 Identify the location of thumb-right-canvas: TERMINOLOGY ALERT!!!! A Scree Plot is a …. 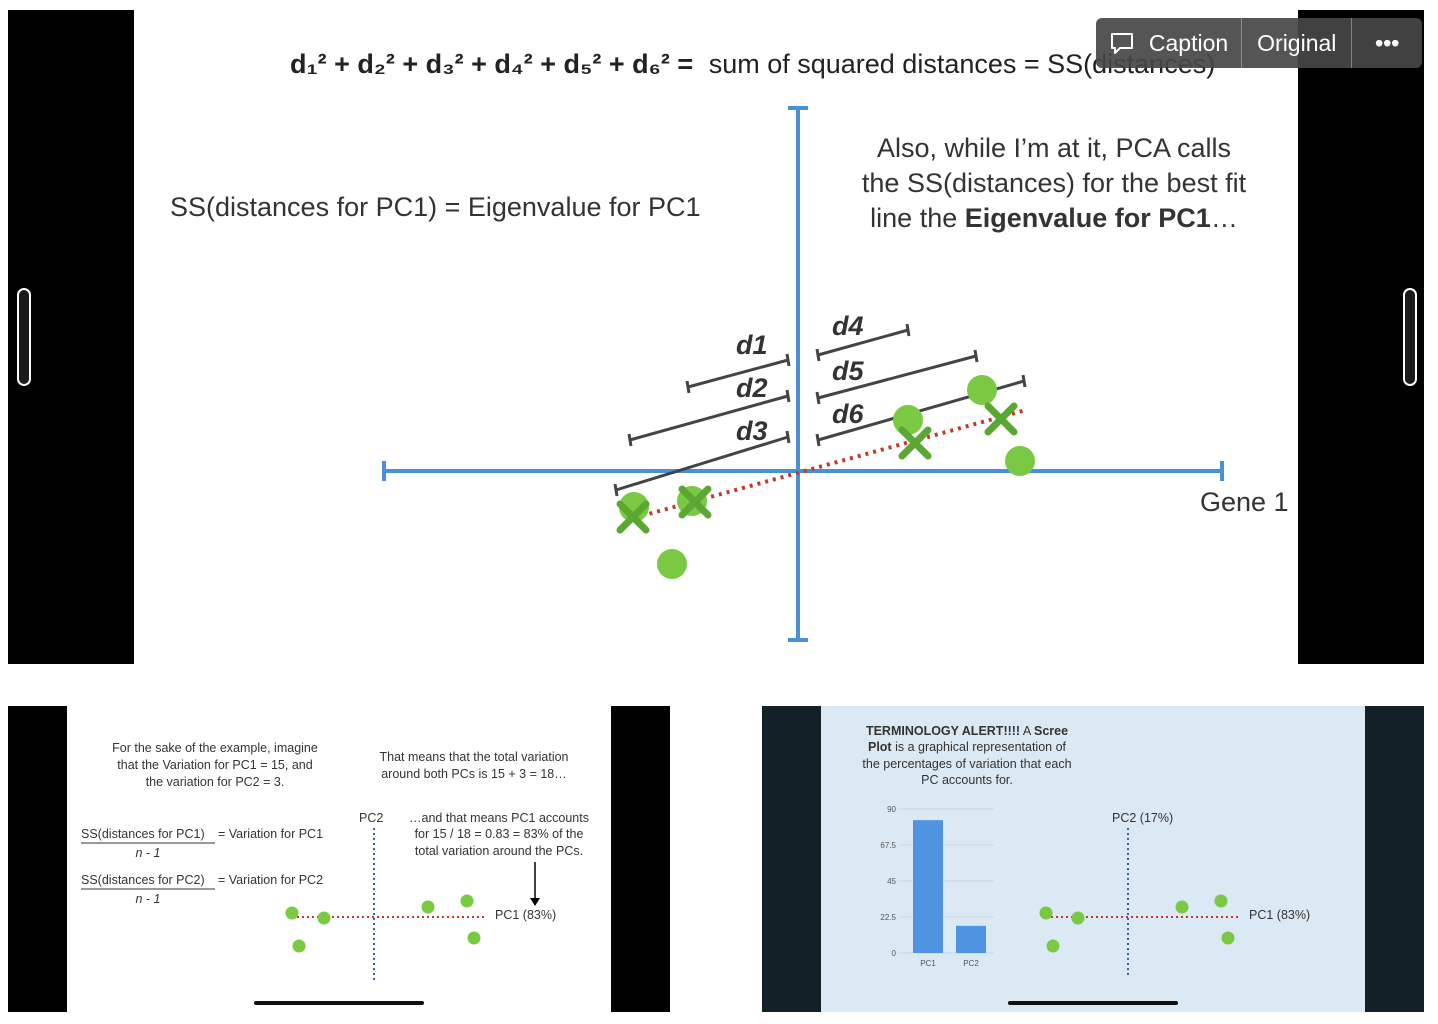
(1086, 851).